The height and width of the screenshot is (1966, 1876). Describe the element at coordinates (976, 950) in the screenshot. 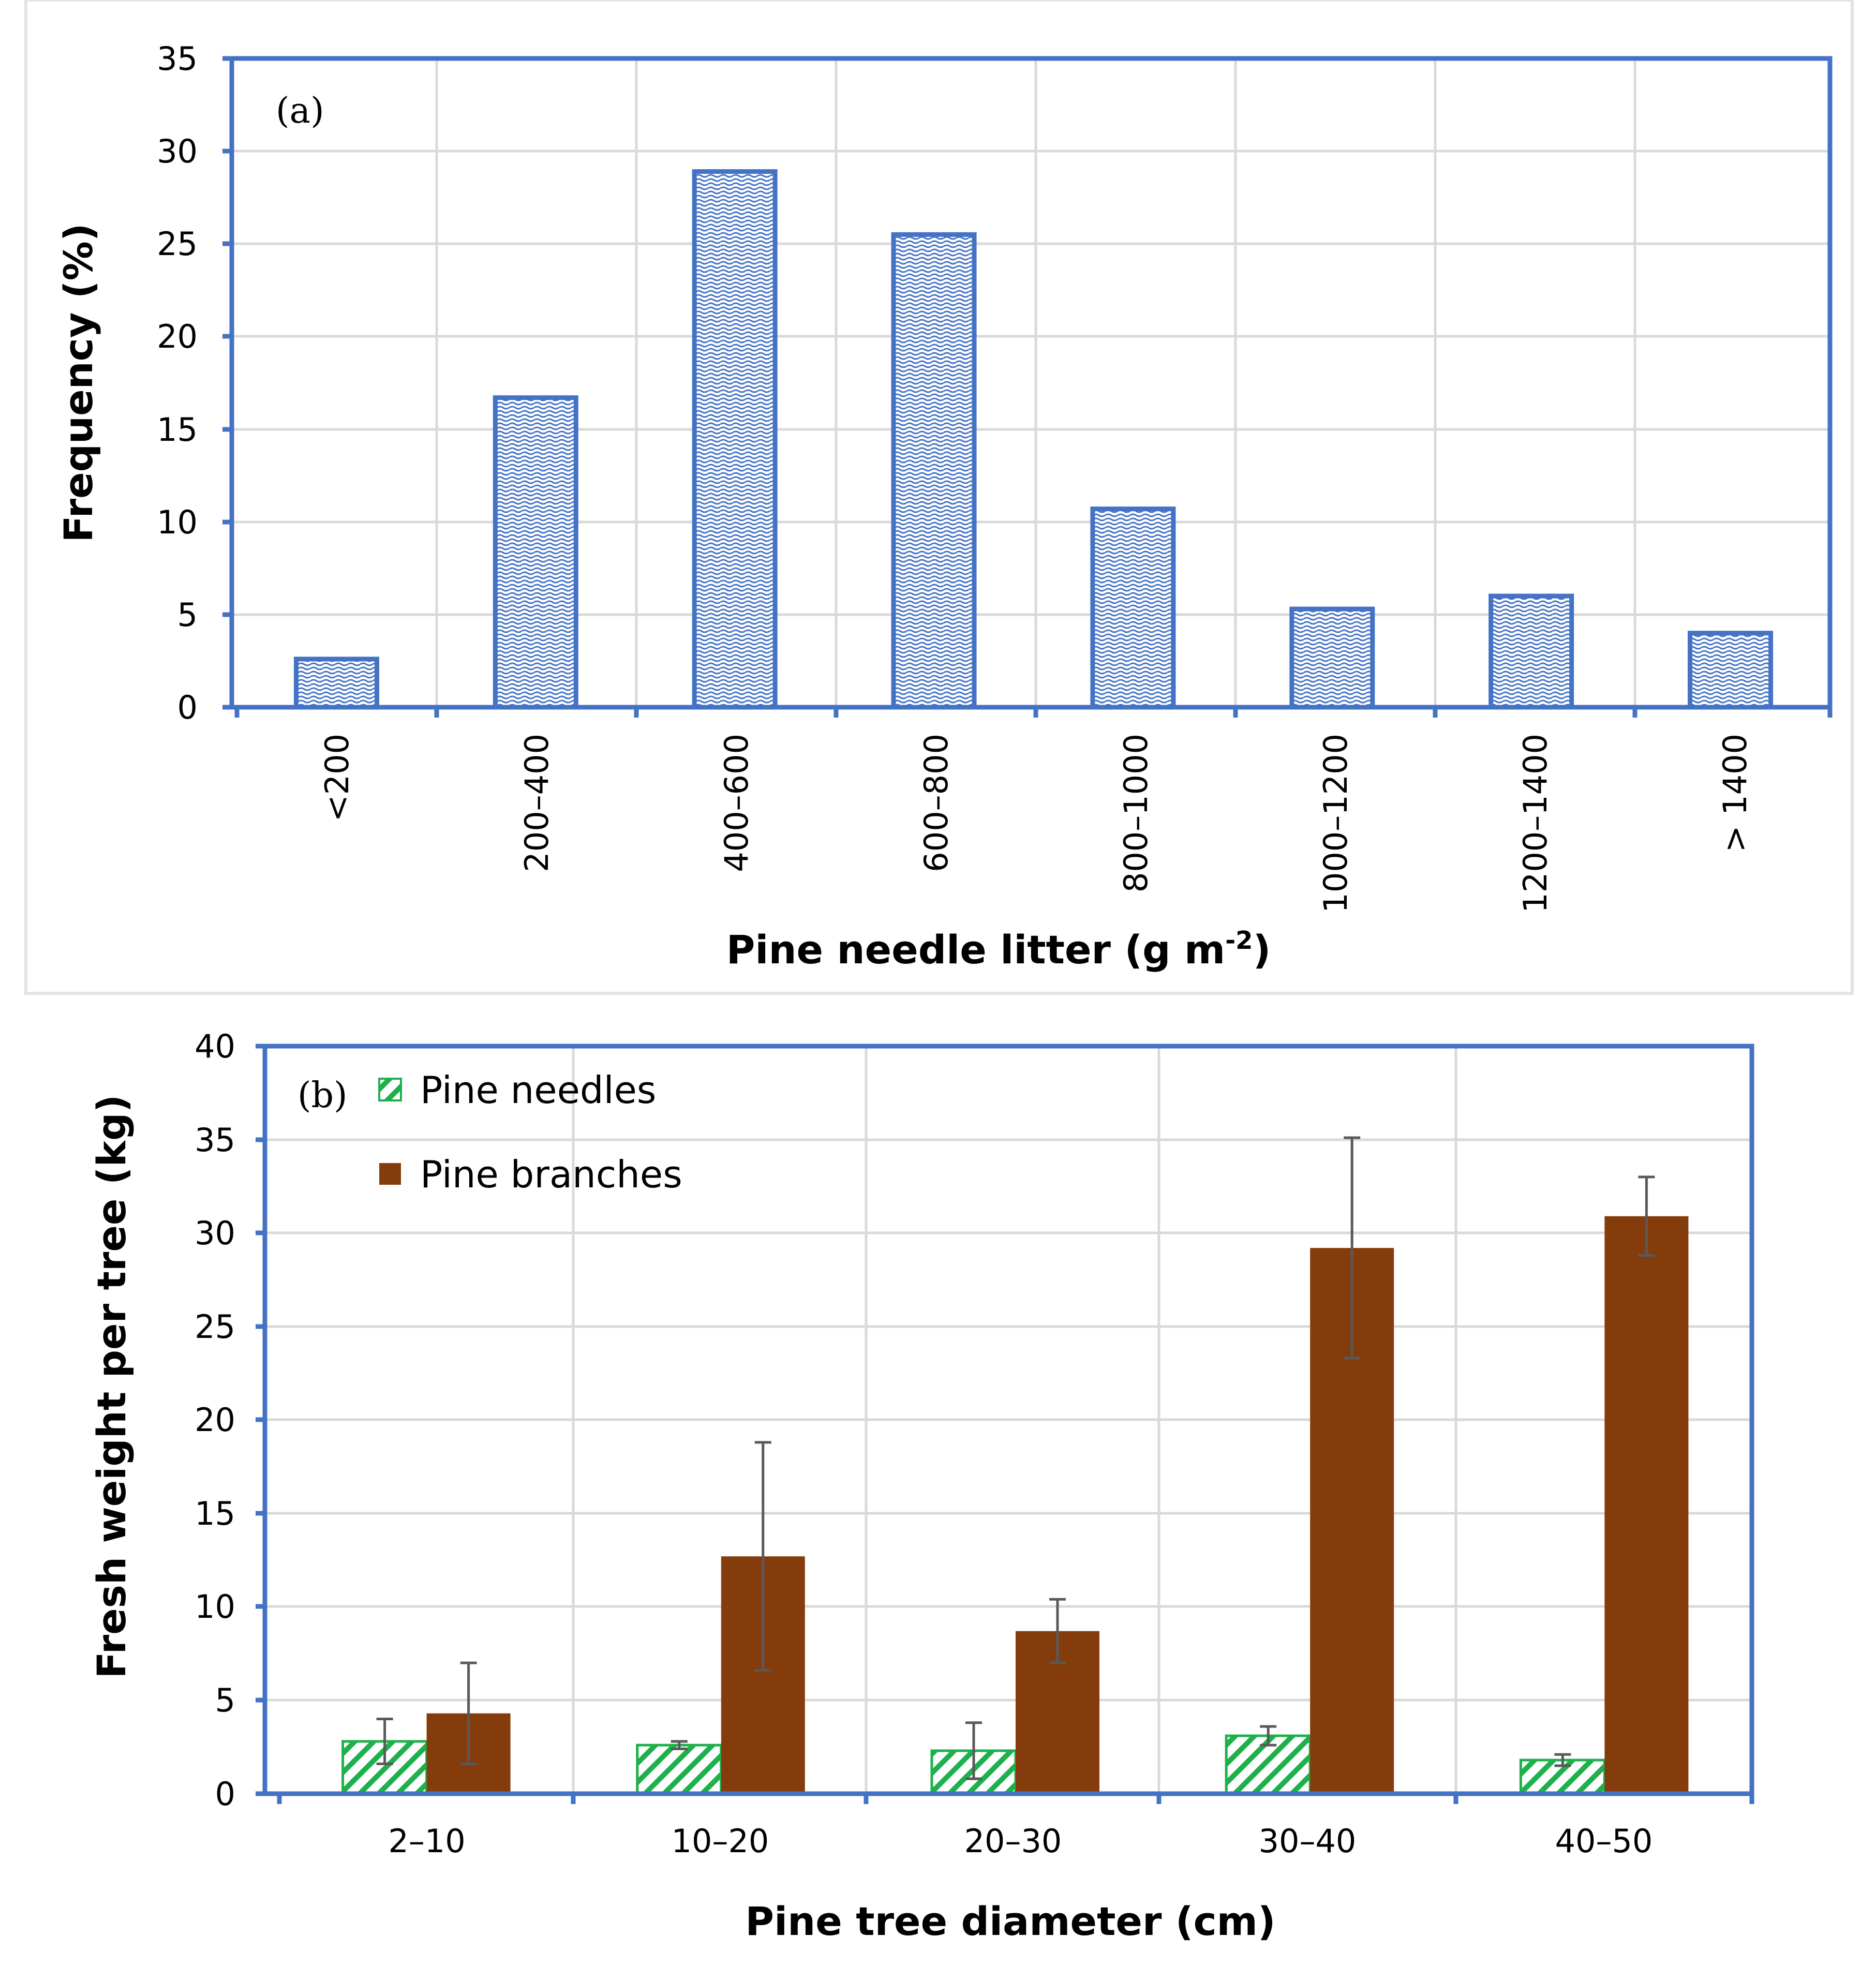

I see `a-xlabel-main: Pine needle litter (g m` at that location.